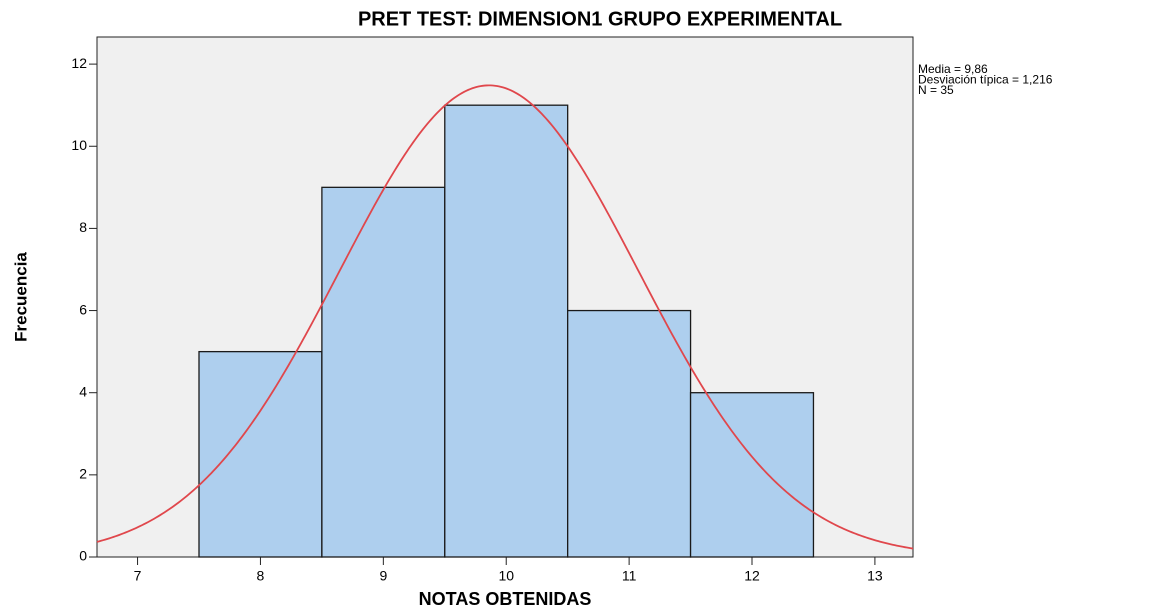 This screenshot has width=1171, height=611. What do you see at coordinates (506, 576) in the screenshot?
I see `x-tick-label: 10` at bounding box center [506, 576].